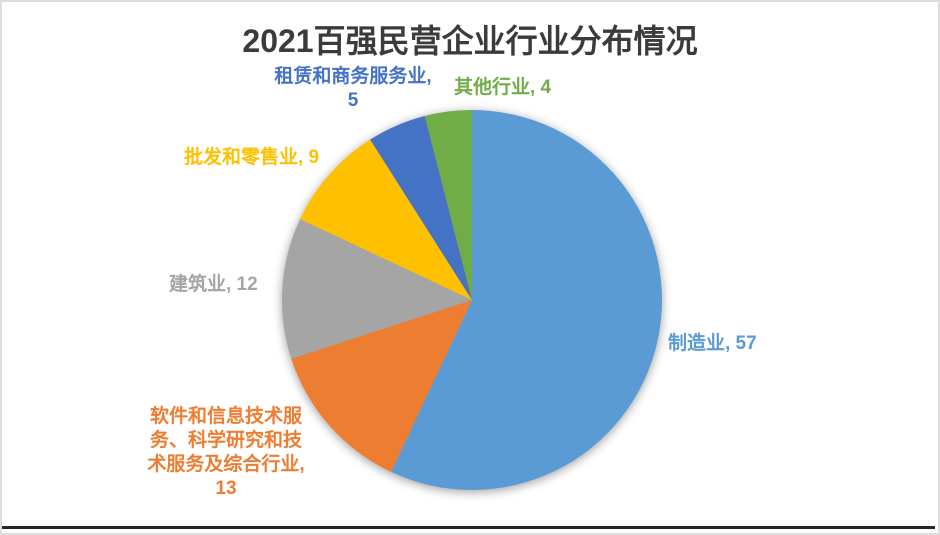  Describe the element at coordinates (213, 284) in the screenshot. I see `data-label-construction: 建筑业, 12` at that location.